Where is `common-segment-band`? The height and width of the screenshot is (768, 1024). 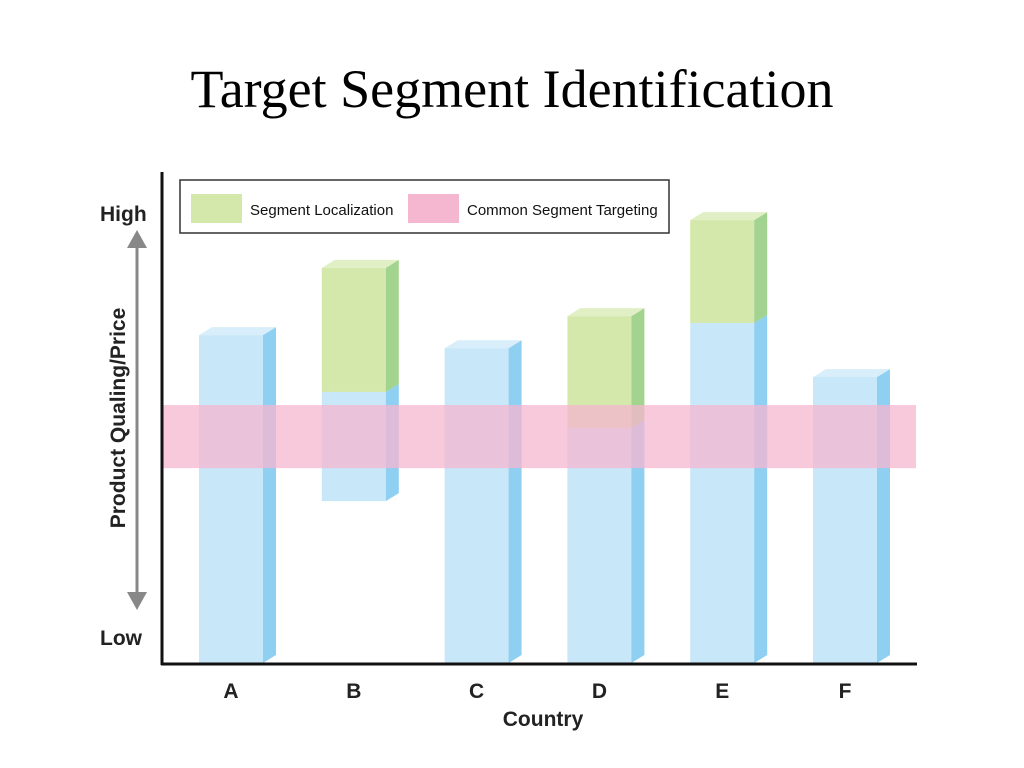 common-segment-band is located at coordinates (539, 437).